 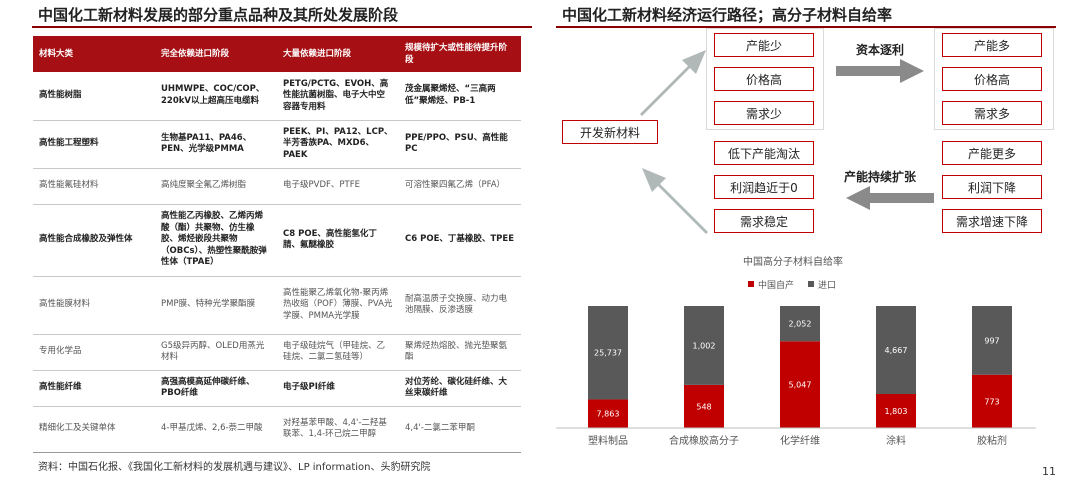 What do you see at coordinates (776, 285) in the screenshot?
I see `legend-label-self: 中国自产` at bounding box center [776, 285].